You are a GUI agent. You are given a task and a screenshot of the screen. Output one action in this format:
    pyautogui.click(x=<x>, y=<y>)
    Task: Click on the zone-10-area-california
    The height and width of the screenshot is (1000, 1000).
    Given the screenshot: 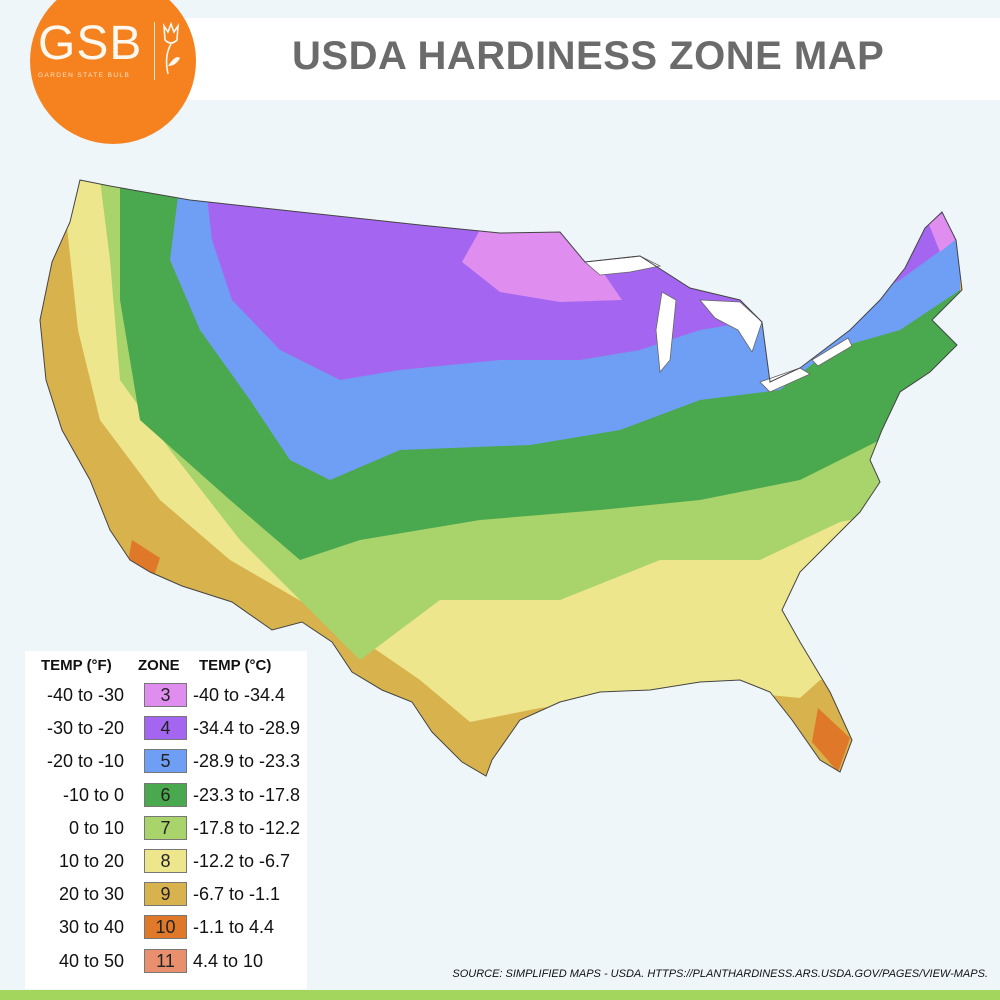 What is the action you would take?
    pyautogui.click(x=144, y=561)
    